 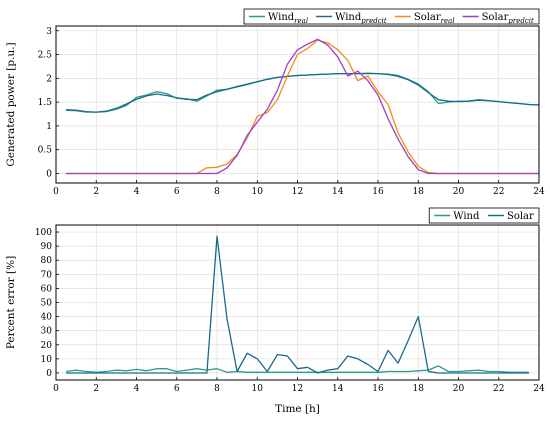 I want to click on y-tick-label: 3, so click(x=49, y=32).